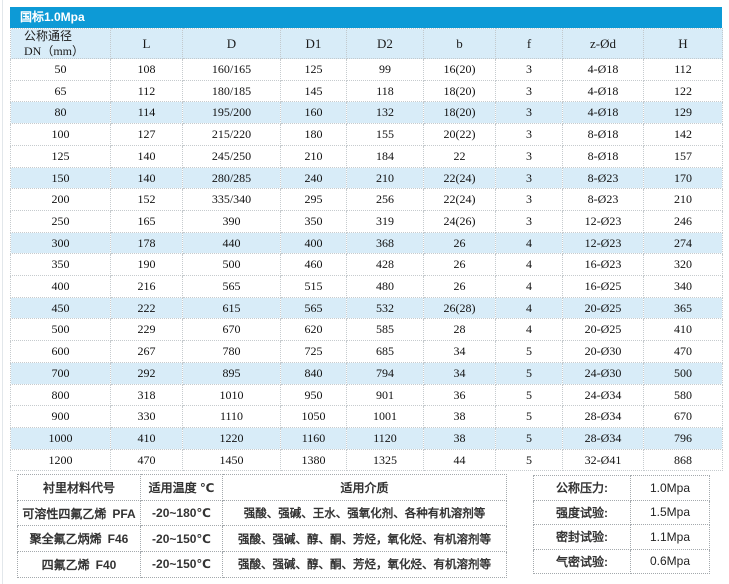 This screenshot has height=584, width=729. What do you see at coordinates (683, 265) in the screenshot?
I see `spec-cell: 320` at bounding box center [683, 265].